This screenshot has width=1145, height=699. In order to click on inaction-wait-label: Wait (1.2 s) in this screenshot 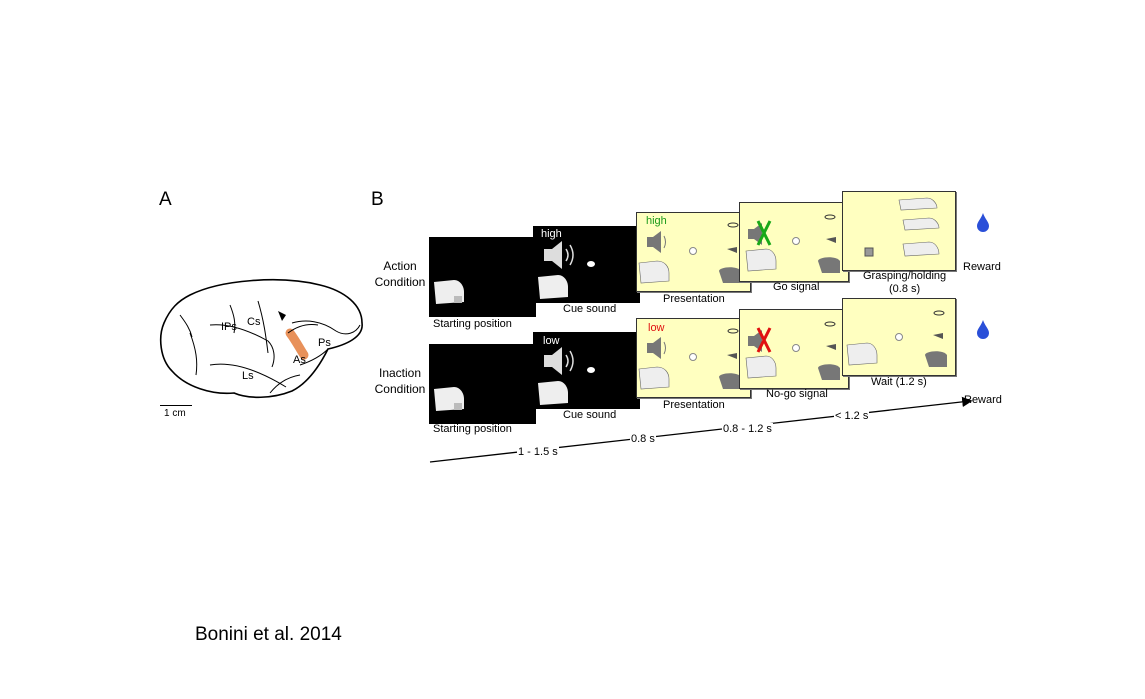, I will do `click(899, 382)`.